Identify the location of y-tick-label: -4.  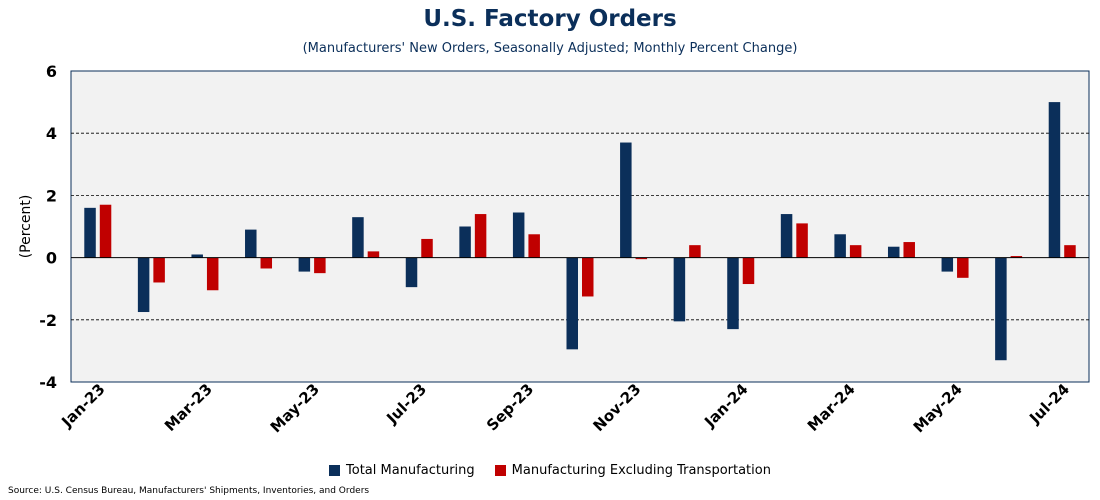
(48, 382).